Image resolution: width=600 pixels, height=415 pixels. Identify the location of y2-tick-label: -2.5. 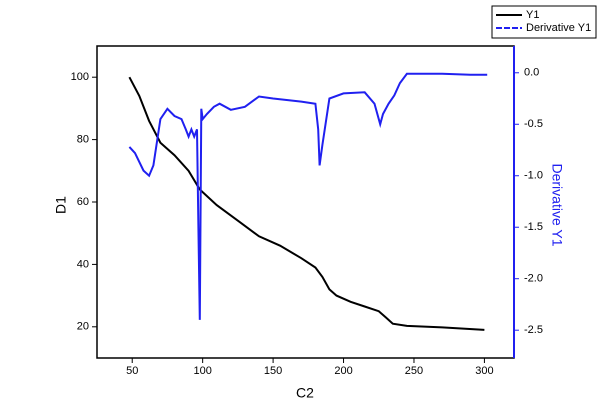
(533, 330).